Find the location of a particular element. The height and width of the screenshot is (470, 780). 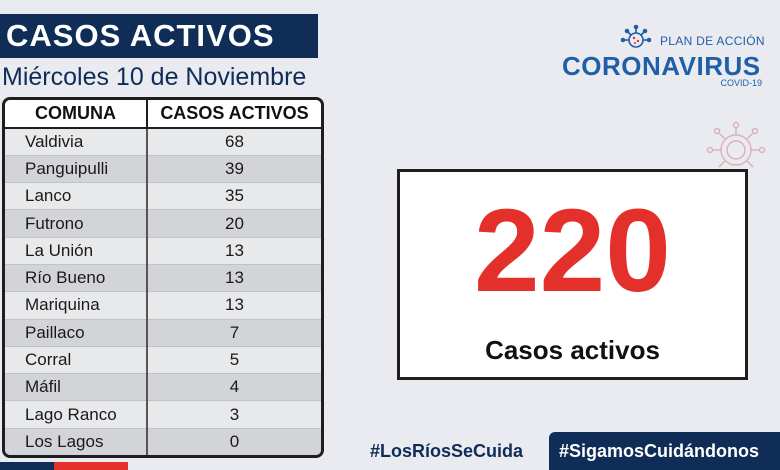

casos-cell: 4 is located at coordinates (234, 387).